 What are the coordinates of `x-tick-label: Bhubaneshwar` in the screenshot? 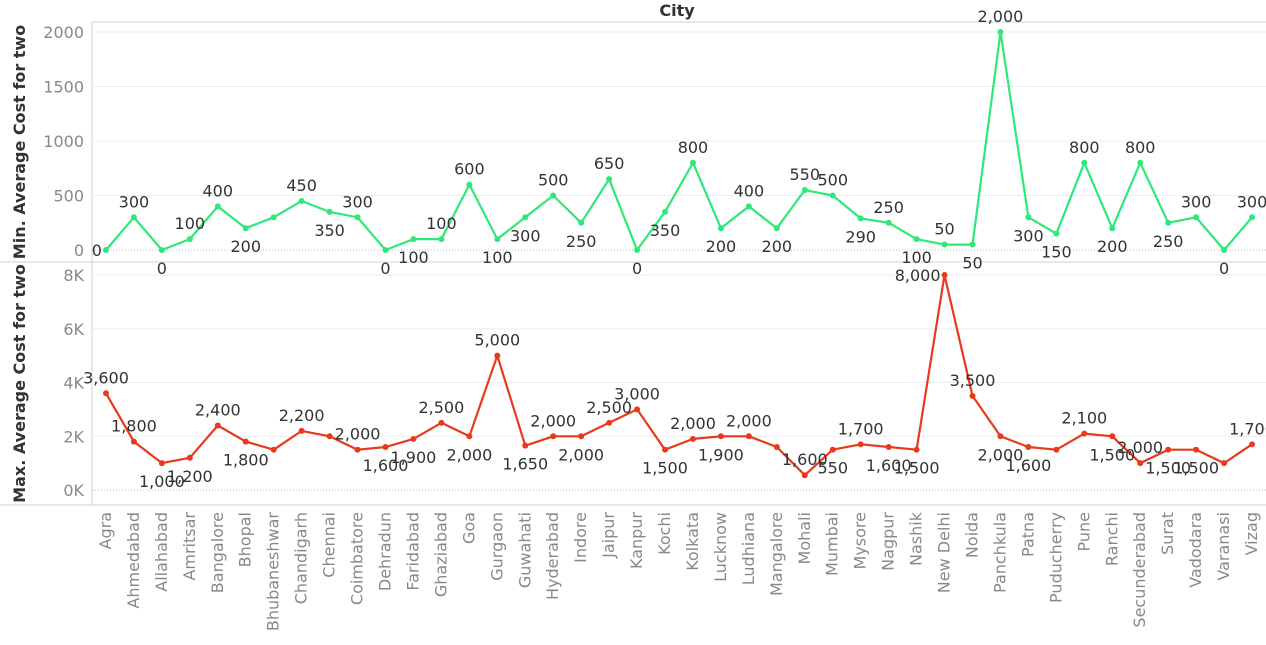 It's located at (273, 572).